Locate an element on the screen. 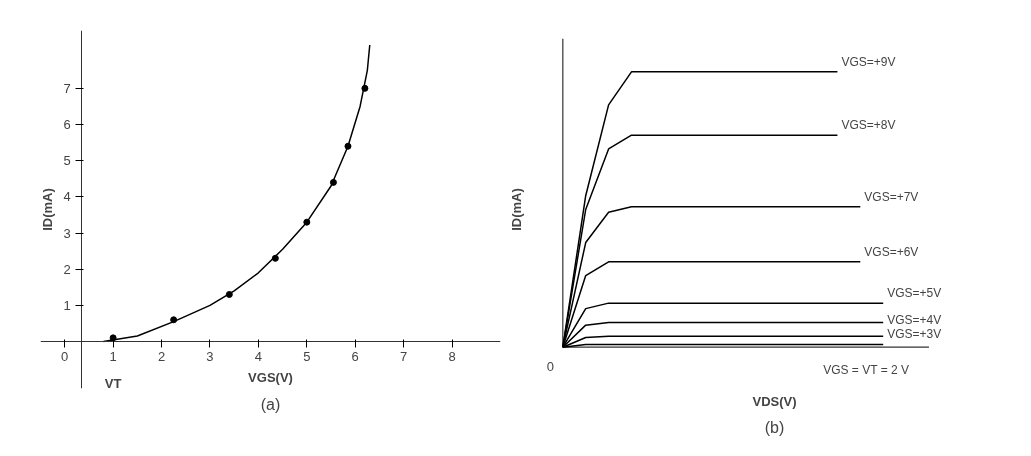  x-tick-label: 1 is located at coordinates (113, 357).